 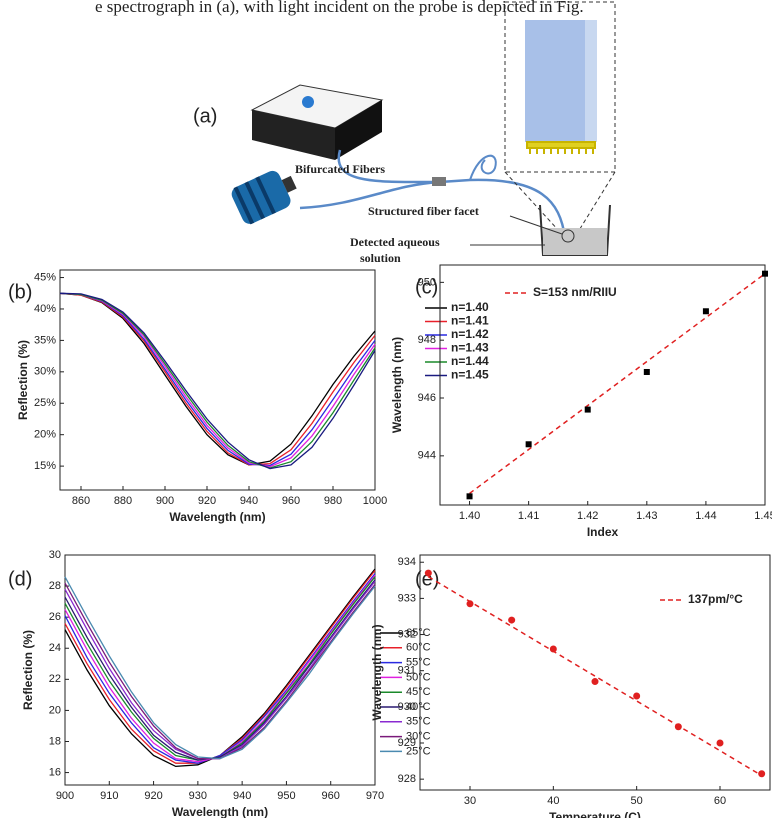 What do you see at coordinates (407, 671) in the screenshot?
I see `y-tick-label: 931` at bounding box center [407, 671].